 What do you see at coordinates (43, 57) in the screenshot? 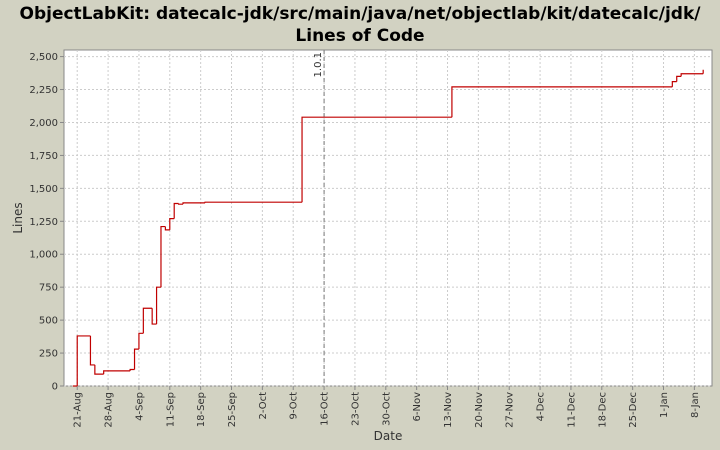
I see `y-tick-label: 2,500` at bounding box center [43, 57].